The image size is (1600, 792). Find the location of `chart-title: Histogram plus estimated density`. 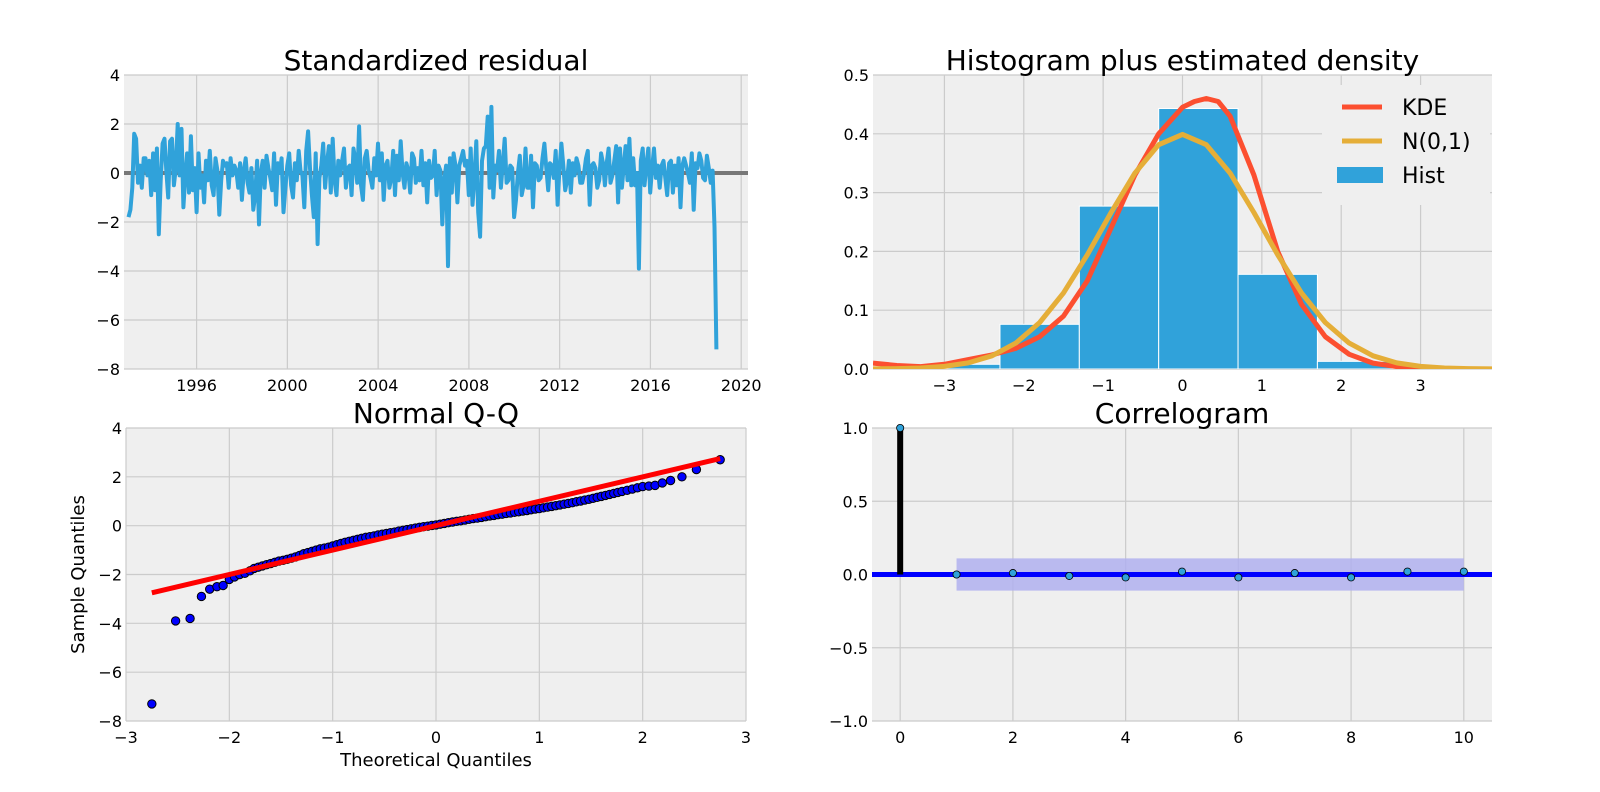

chart-title: Histogram plus estimated density is located at coordinates (1182, 60).